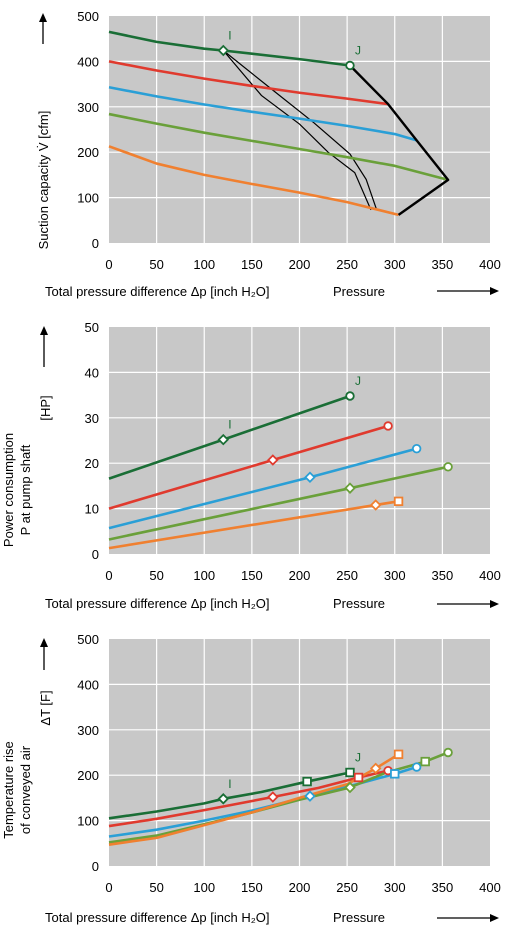 The height and width of the screenshot is (947, 530). Describe the element at coordinates (92, 509) in the screenshot. I see `y-tick-label: 10` at that location.